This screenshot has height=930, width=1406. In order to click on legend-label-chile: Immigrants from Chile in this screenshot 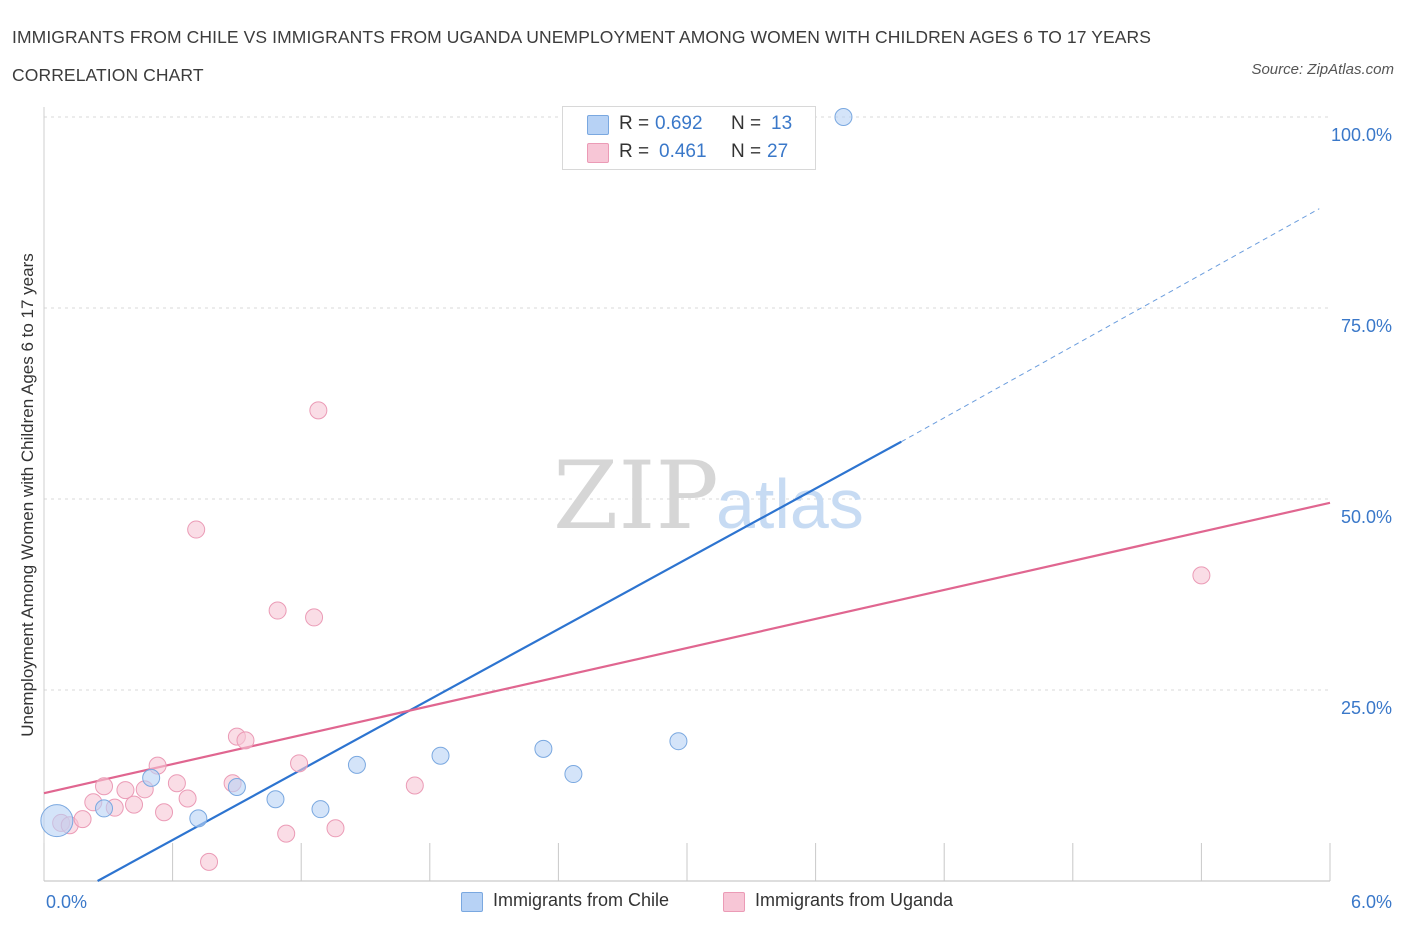, I will do `click(581, 900)`.